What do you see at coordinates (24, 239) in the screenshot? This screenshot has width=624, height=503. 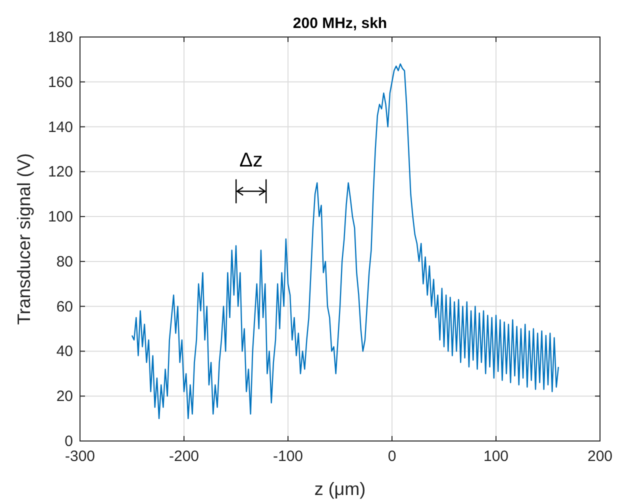 I see `y-axis-title: Transducer signal (V)` at bounding box center [24, 239].